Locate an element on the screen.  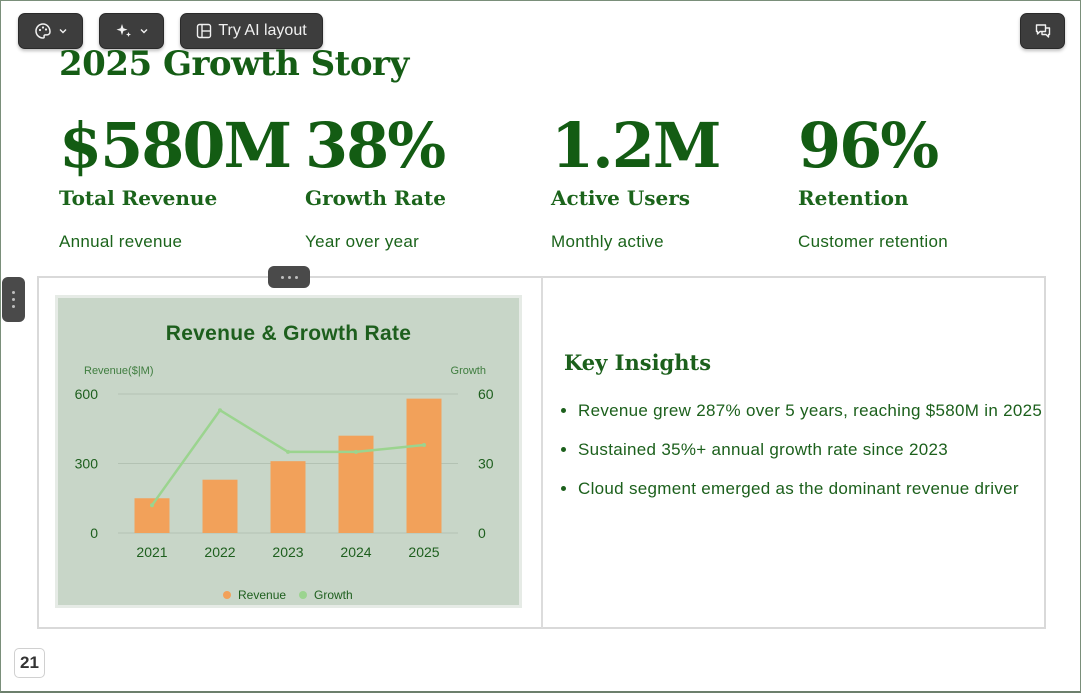
comment-icon is located at coordinates (1042, 31).